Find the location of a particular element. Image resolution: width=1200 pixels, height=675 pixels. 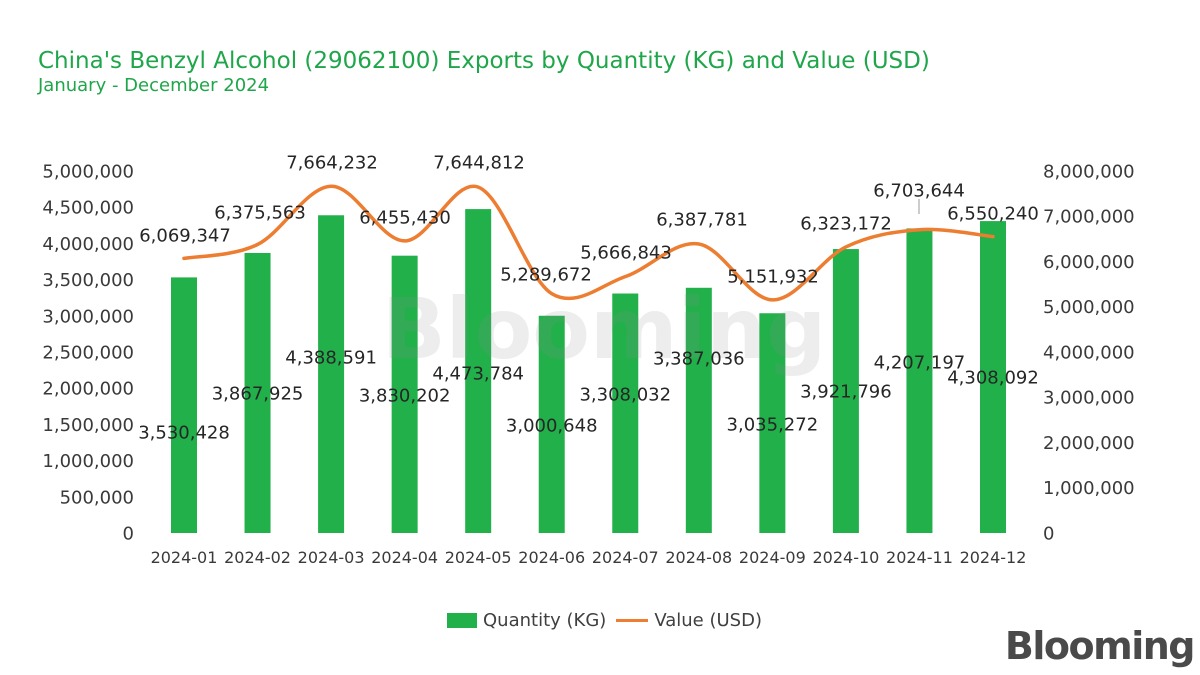

legend-label-value: Value (USD) is located at coordinates (708, 620).